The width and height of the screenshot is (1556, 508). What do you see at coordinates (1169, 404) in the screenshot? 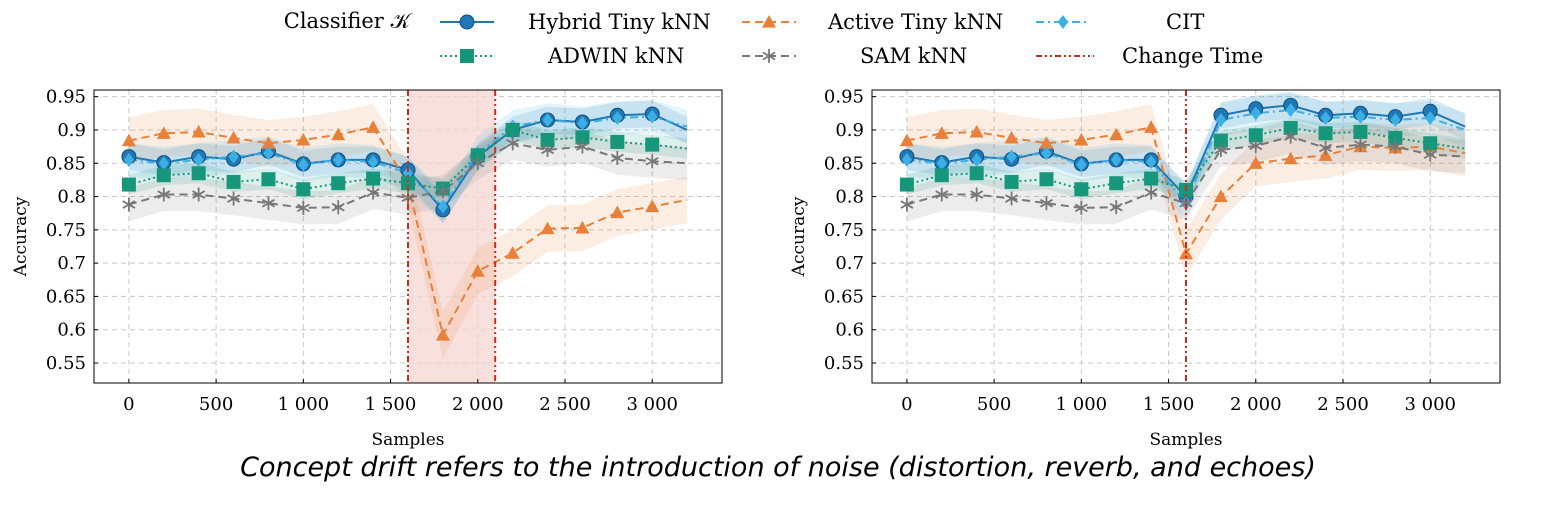
I see `x-tick-label: 1 500` at bounding box center [1169, 404].